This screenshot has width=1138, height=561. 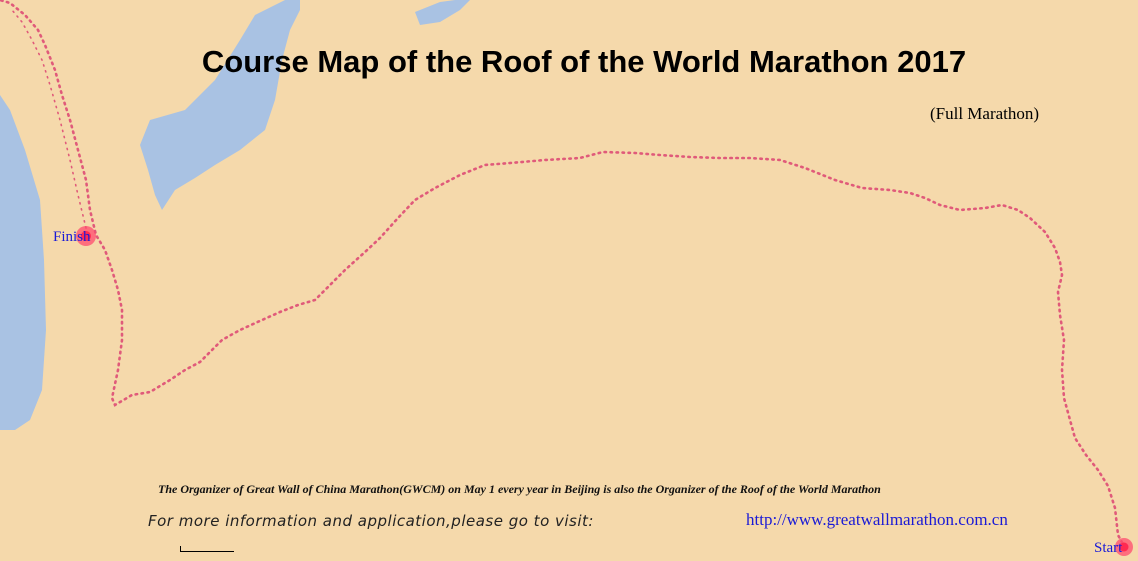 What do you see at coordinates (72, 237) in the screenshot?
I see `finish-label: Finish` at bounding box center [72, 237].